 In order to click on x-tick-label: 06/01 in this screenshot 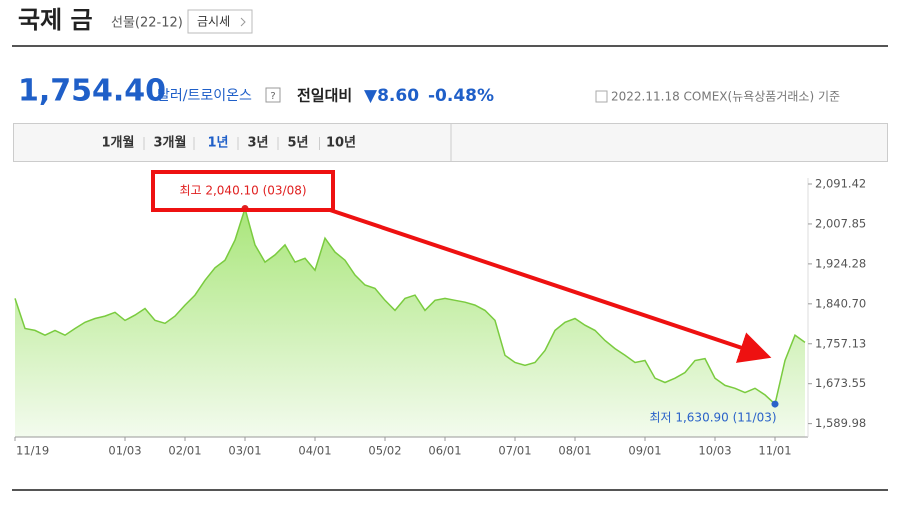, I will do `click(444, 451)`.